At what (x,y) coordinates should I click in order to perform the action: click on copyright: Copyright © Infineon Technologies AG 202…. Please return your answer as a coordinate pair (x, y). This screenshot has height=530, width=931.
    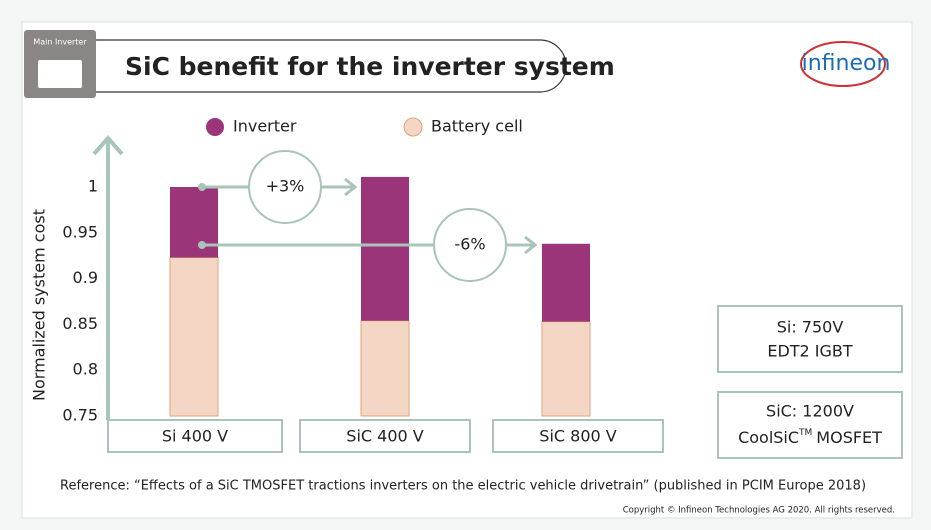
    Looking at the image, I should click on (759, 511).